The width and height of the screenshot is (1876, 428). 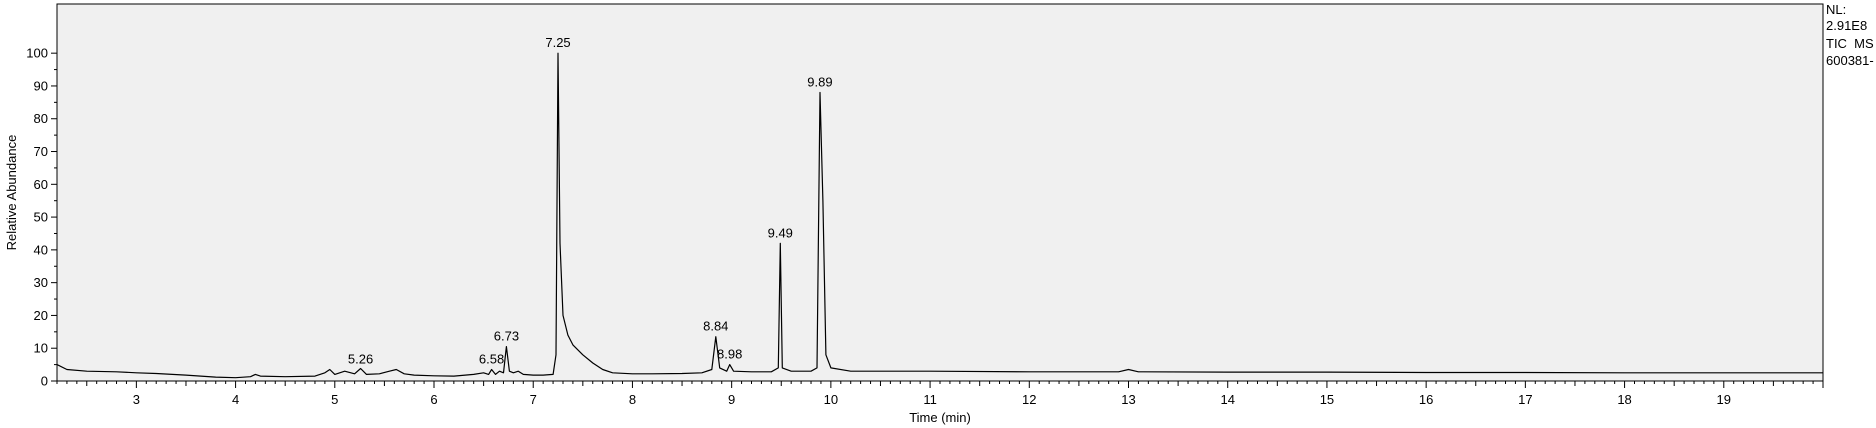 I want to click on y-axis-title: Relative Abundance, so click(x=11, y=193).